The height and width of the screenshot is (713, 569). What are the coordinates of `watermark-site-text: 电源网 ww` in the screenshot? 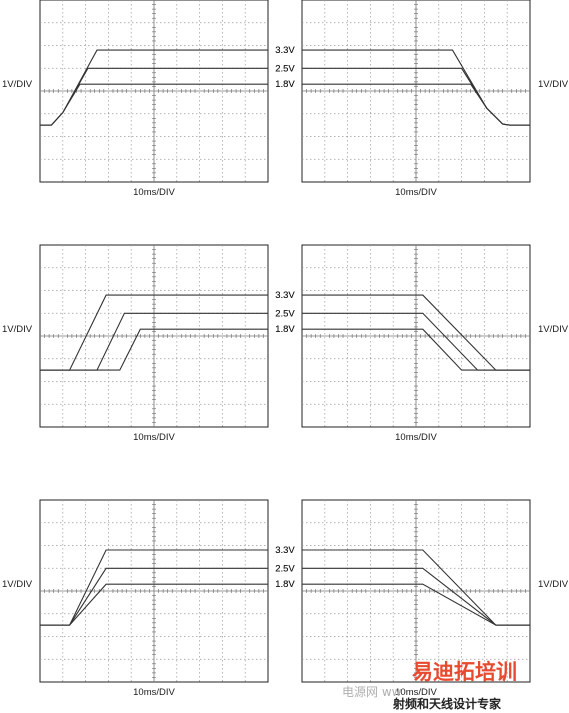 It's located at (372, 692).